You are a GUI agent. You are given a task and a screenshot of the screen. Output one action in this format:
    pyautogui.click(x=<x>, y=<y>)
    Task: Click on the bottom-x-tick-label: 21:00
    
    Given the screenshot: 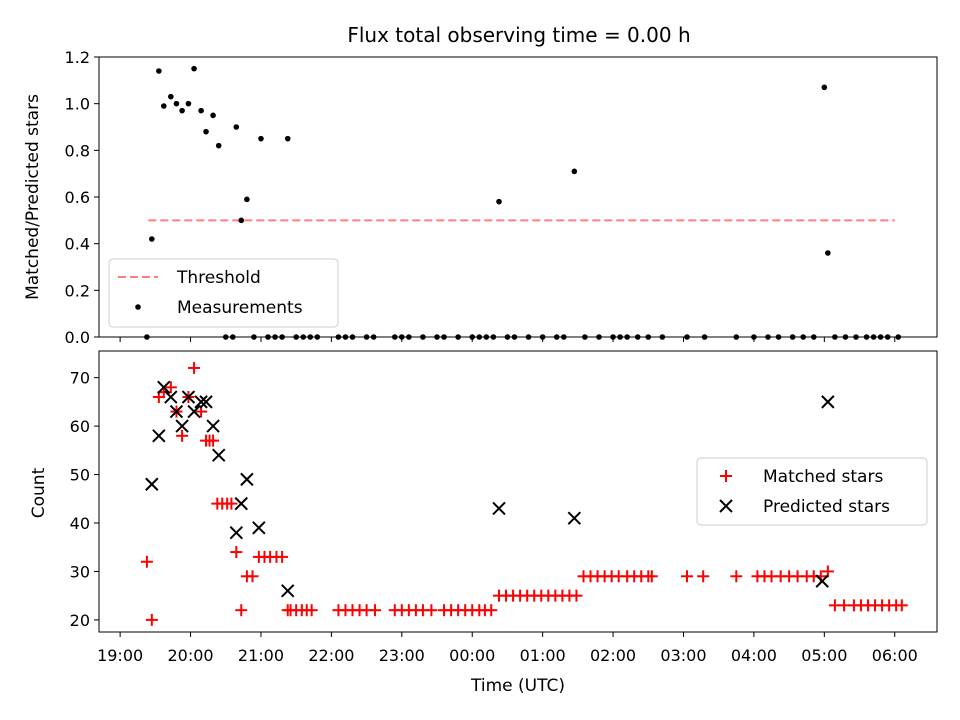 What is the action you would take?
    pyautogui.click(x=261, y=655)
    